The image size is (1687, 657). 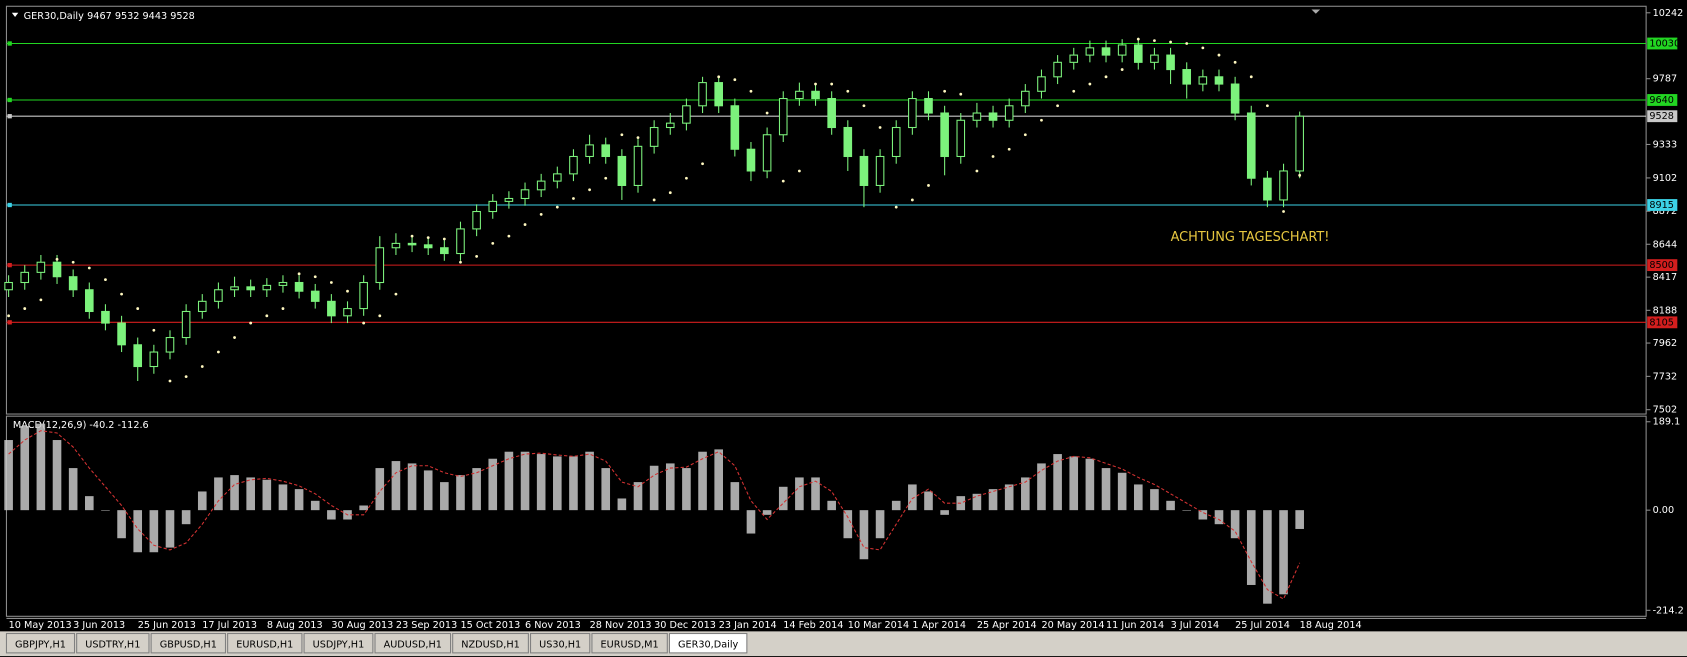 I want to click on y-tick-label: 8644, so click(x=1665, y=244).